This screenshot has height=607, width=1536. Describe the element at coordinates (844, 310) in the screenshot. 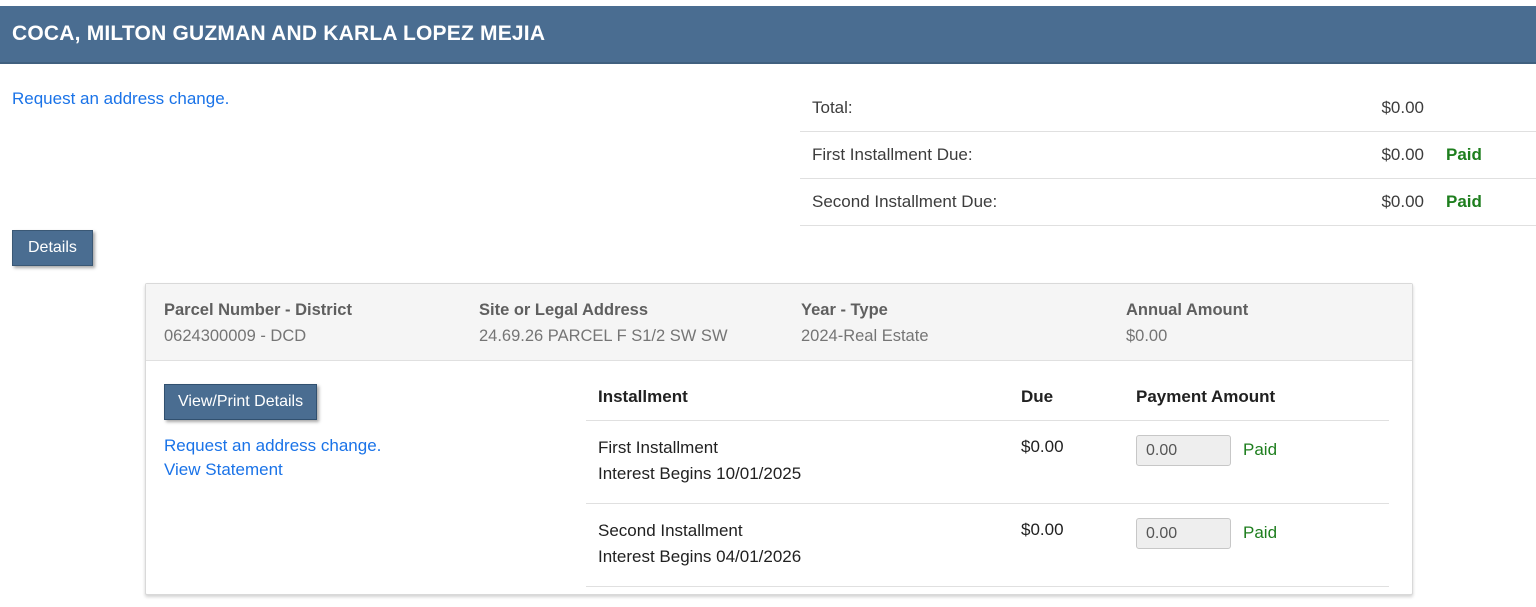

I see `year-type-label: Year - Type` at that location.